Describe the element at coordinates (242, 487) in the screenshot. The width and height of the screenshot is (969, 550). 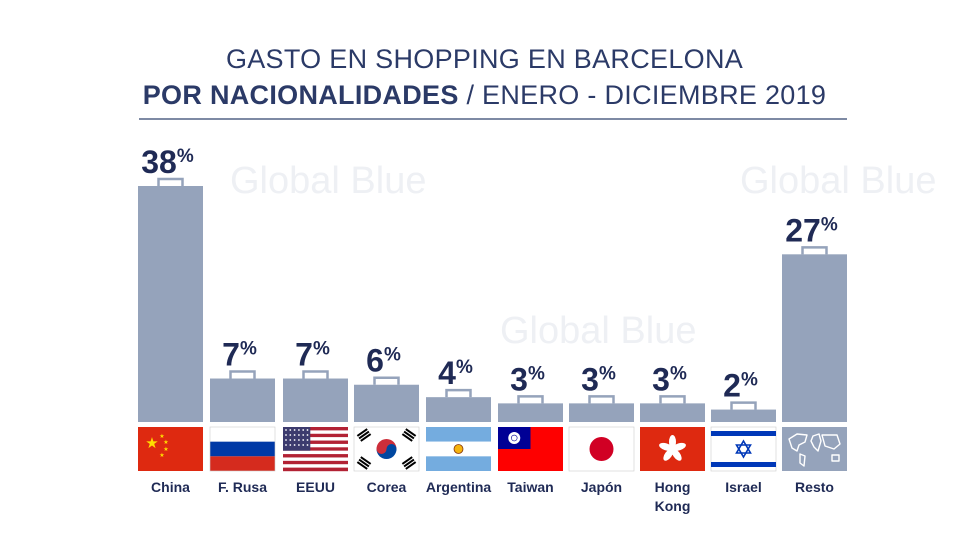
I see `category-label: F. Rusa` at that location.